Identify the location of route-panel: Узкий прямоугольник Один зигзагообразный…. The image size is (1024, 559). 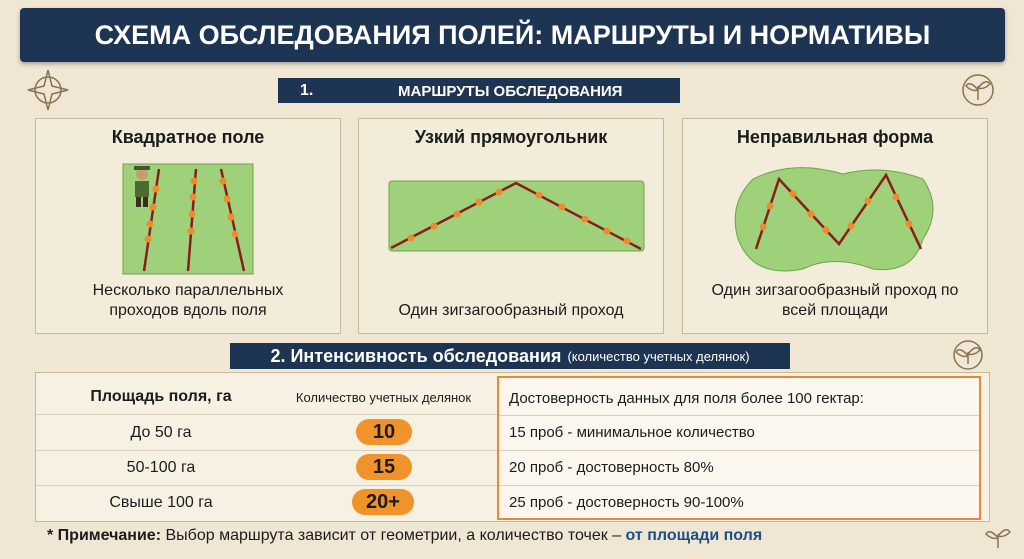
(511, 226).